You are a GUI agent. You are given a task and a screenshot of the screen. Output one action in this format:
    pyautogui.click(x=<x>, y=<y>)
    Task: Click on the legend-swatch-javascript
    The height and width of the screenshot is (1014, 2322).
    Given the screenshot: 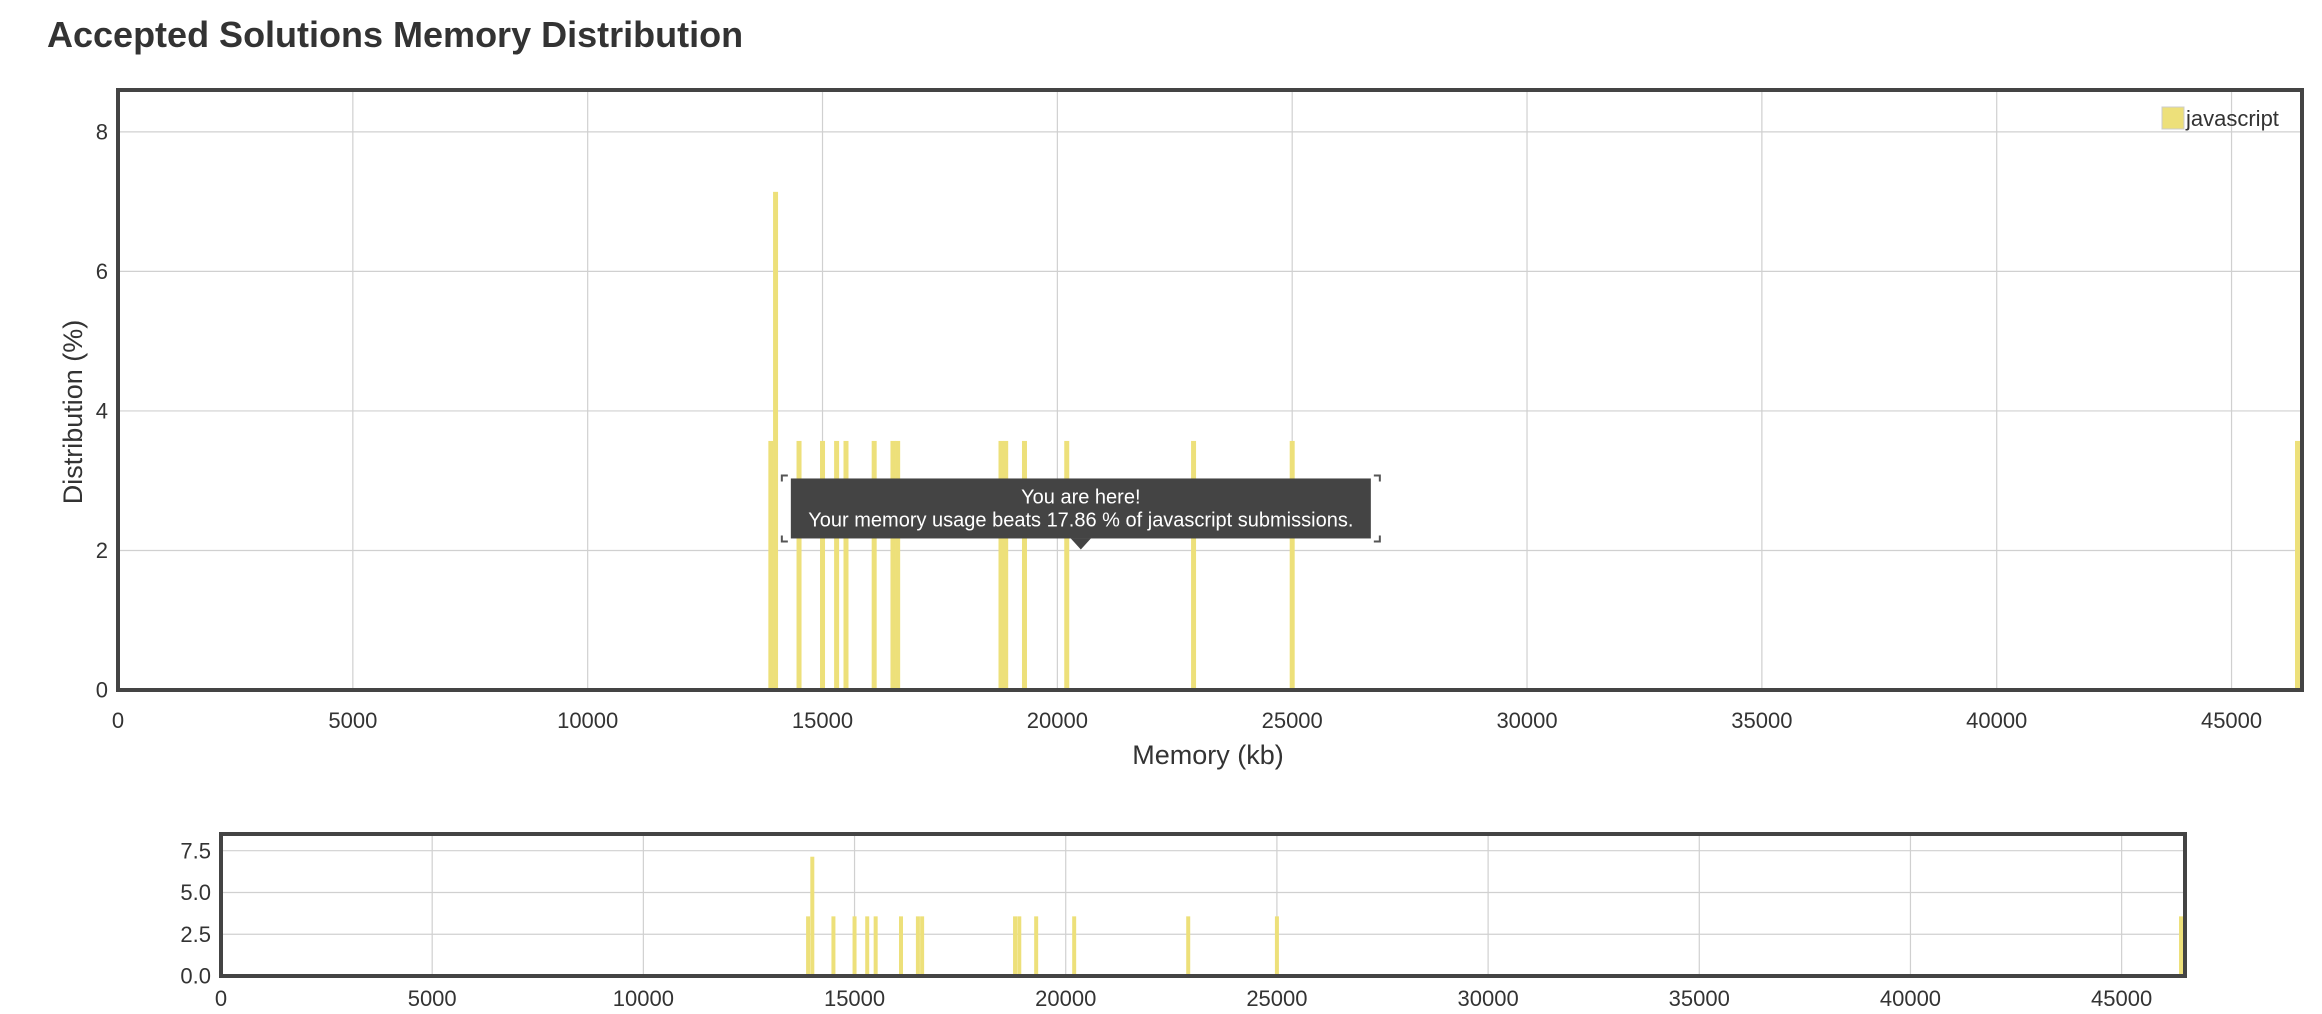 What is the action you would take?
    pyautogui.click(x=2173, y=118)
    